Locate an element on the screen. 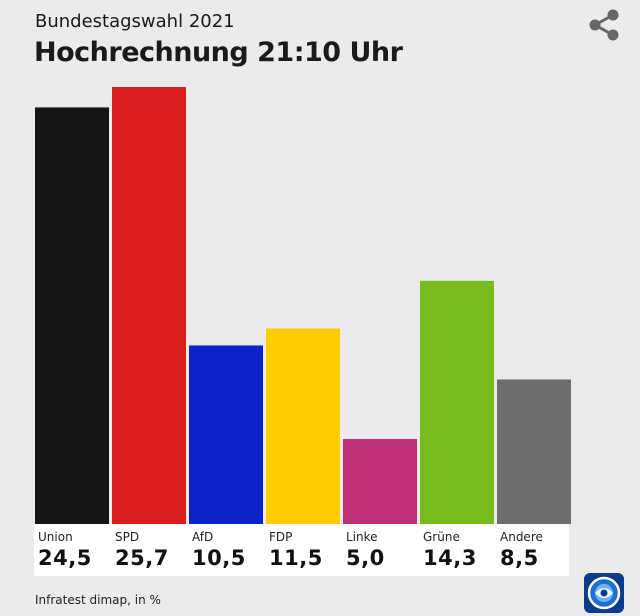  category-label: FDP is located at coordinates (281, 537).